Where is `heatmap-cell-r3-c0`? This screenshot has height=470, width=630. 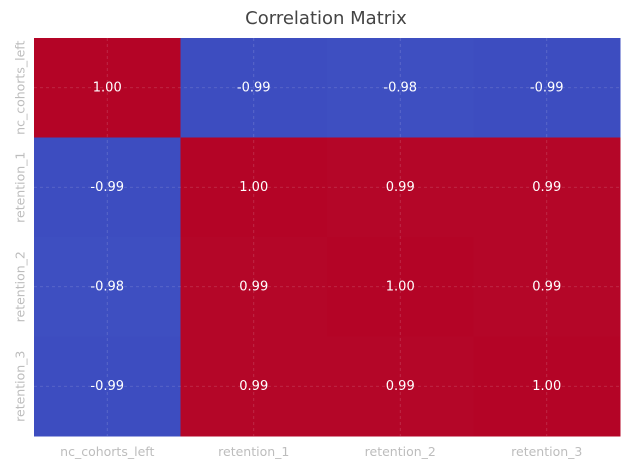
heatmap-cell-r3-c0 is located at coordinates (107, 386).